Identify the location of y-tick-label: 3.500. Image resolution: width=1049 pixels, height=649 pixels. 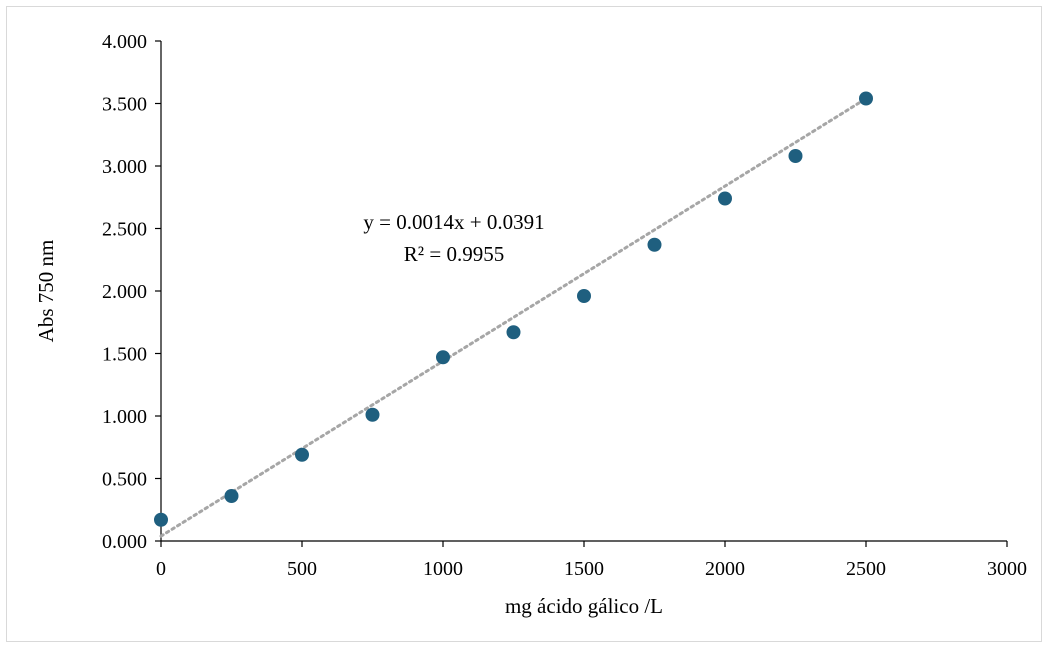
(124, 105).